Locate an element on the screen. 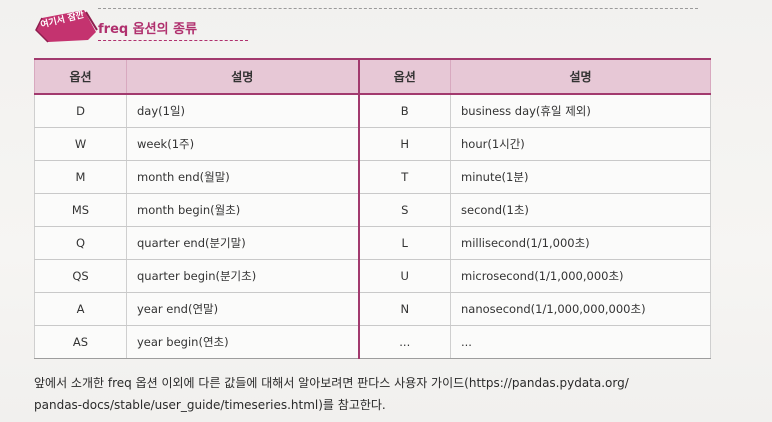 The height and width of the screenshot is (422, 772). description-cell: second(1초) is located at coordinates (580, 210).